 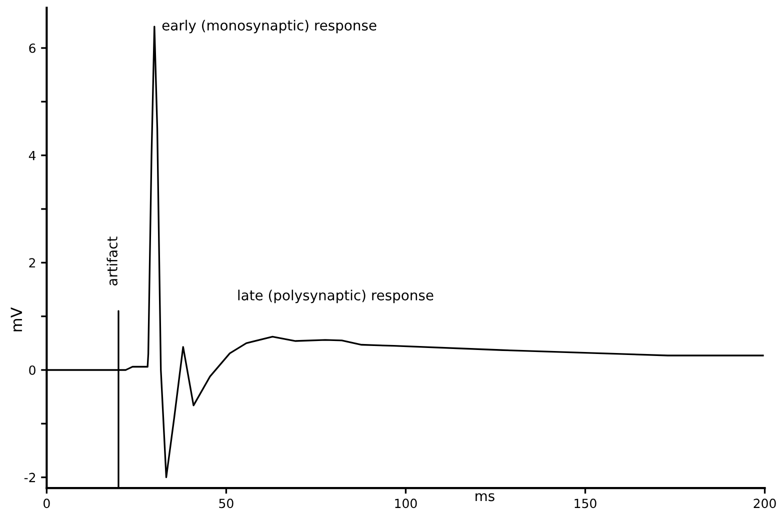 I want to click on annotation: late (polysynaptic) response, so click(x=336, y=297).